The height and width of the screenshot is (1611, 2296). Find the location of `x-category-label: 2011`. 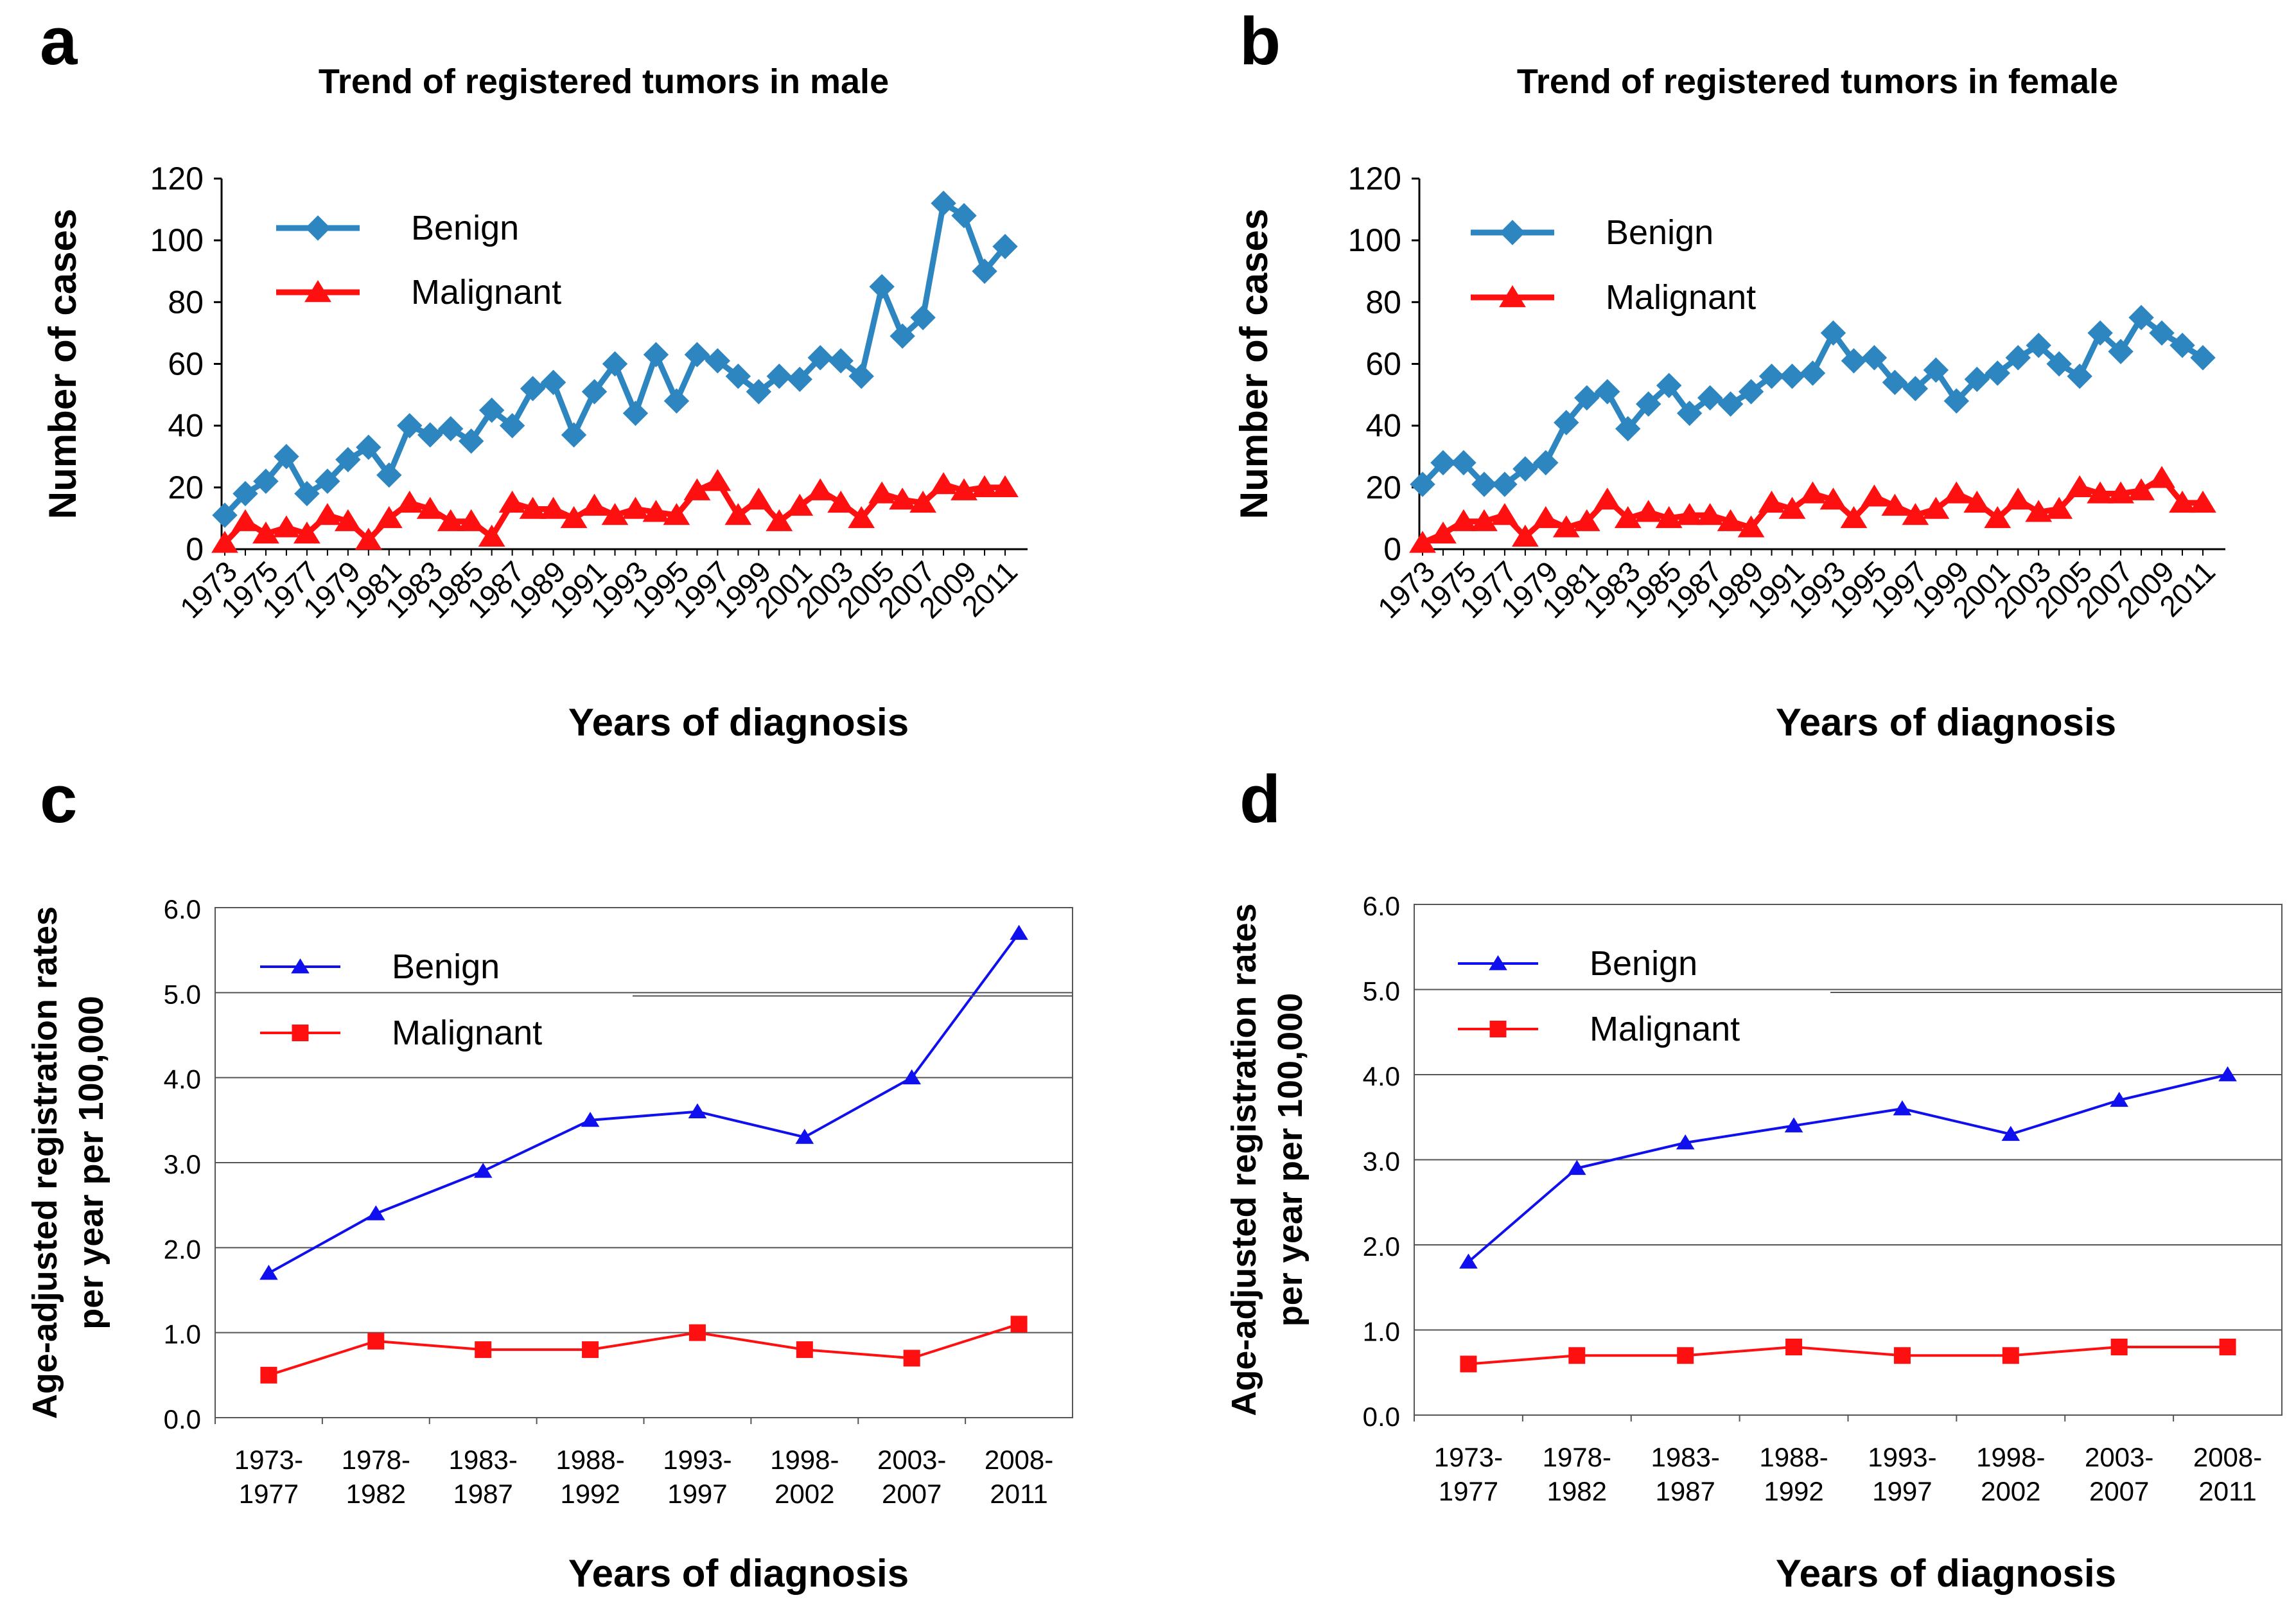

x-category-label: 2011 is located at coordinates (1018, 1494).